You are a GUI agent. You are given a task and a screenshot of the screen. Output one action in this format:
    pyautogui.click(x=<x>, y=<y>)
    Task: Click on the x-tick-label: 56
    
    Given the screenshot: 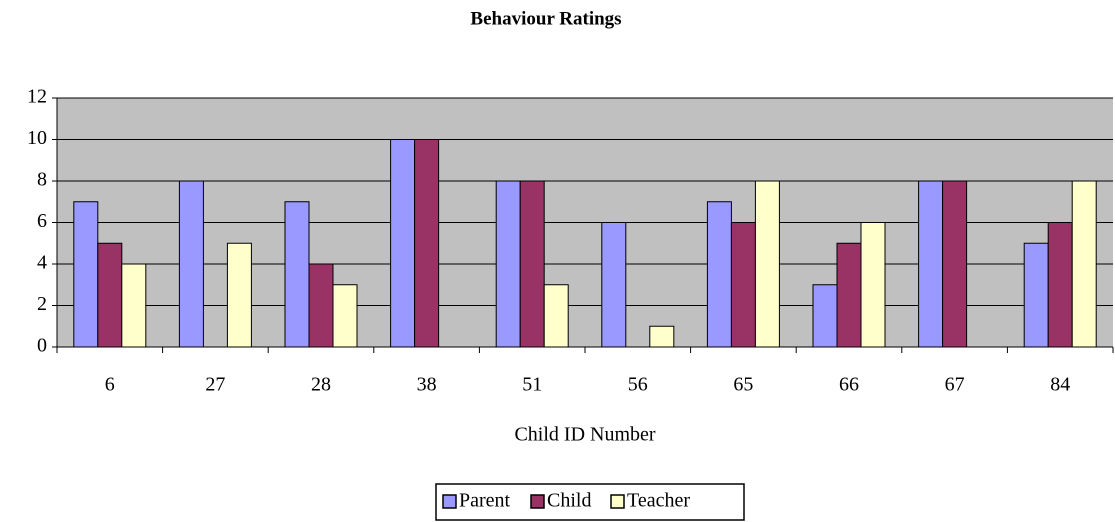 What is the action you would take?
    pyautogui.click(x=638, y=385)
    